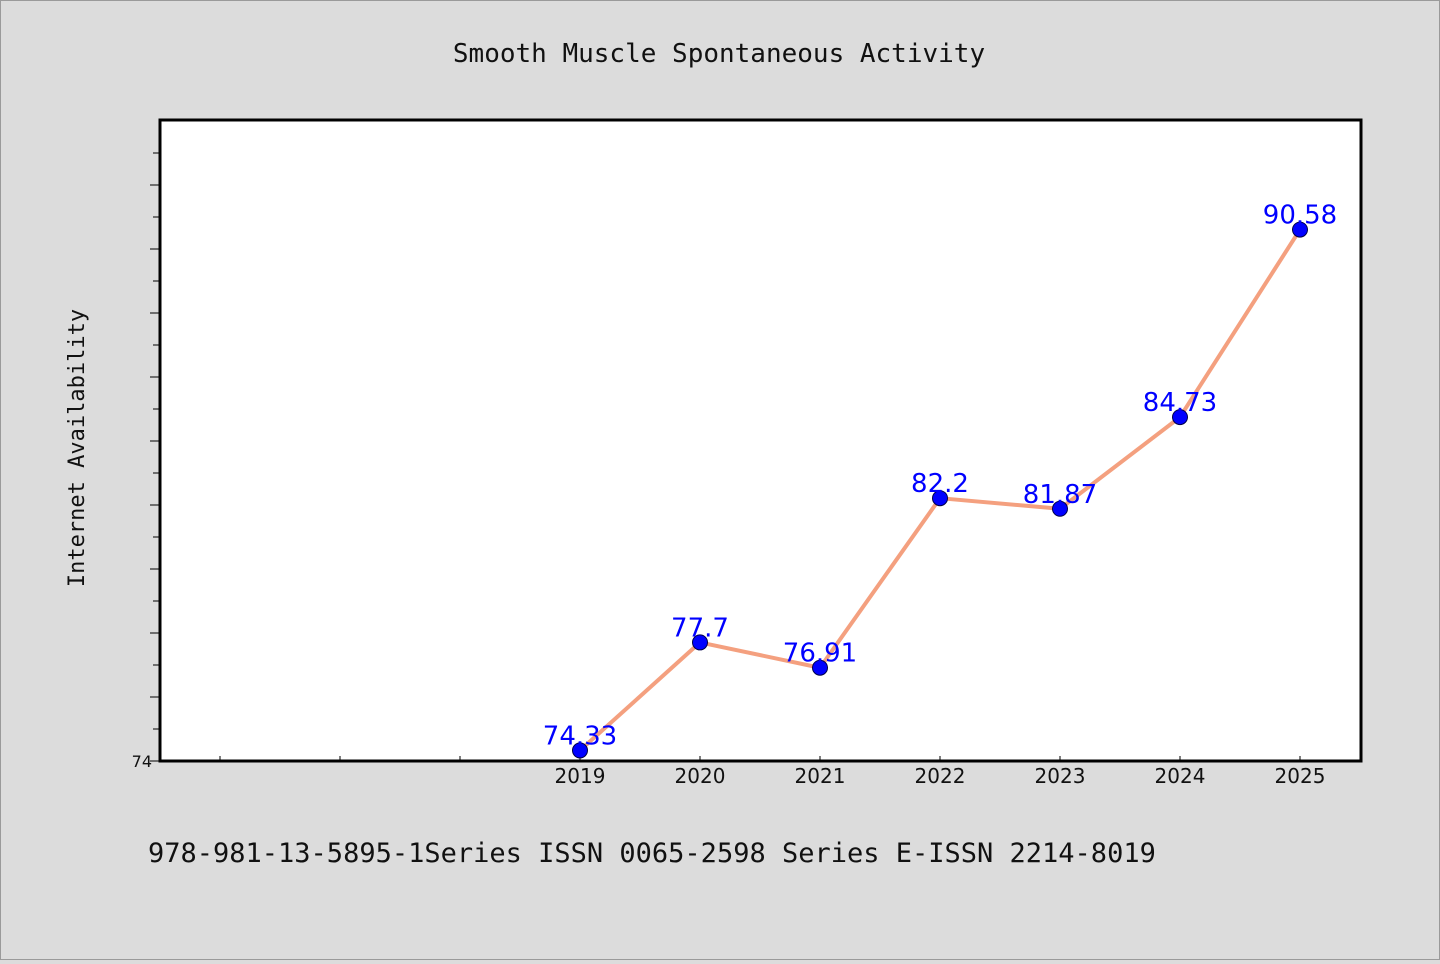  Describe the element at coordinates (77, 448) in the screenshot. I see `y-axis-label: Internet Availability` at that location.